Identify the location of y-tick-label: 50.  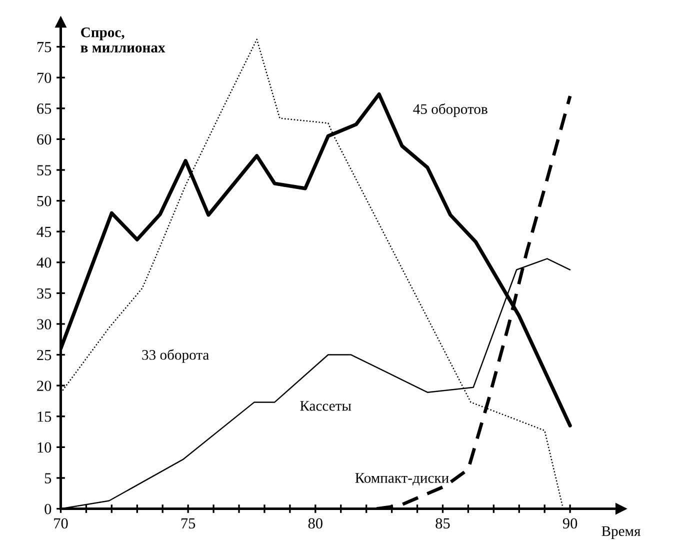
(44, 201).